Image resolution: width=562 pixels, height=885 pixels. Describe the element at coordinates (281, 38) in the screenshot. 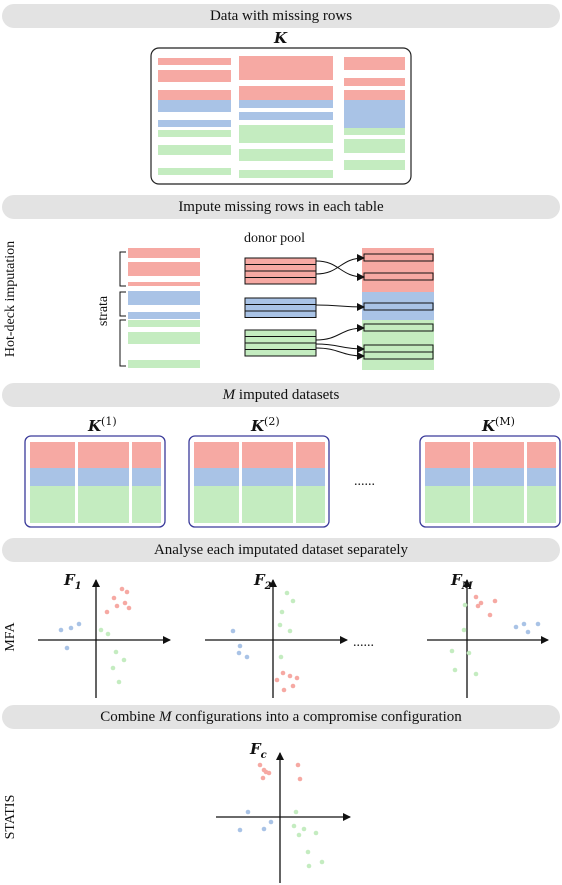

I see `label-K: K` at that location.